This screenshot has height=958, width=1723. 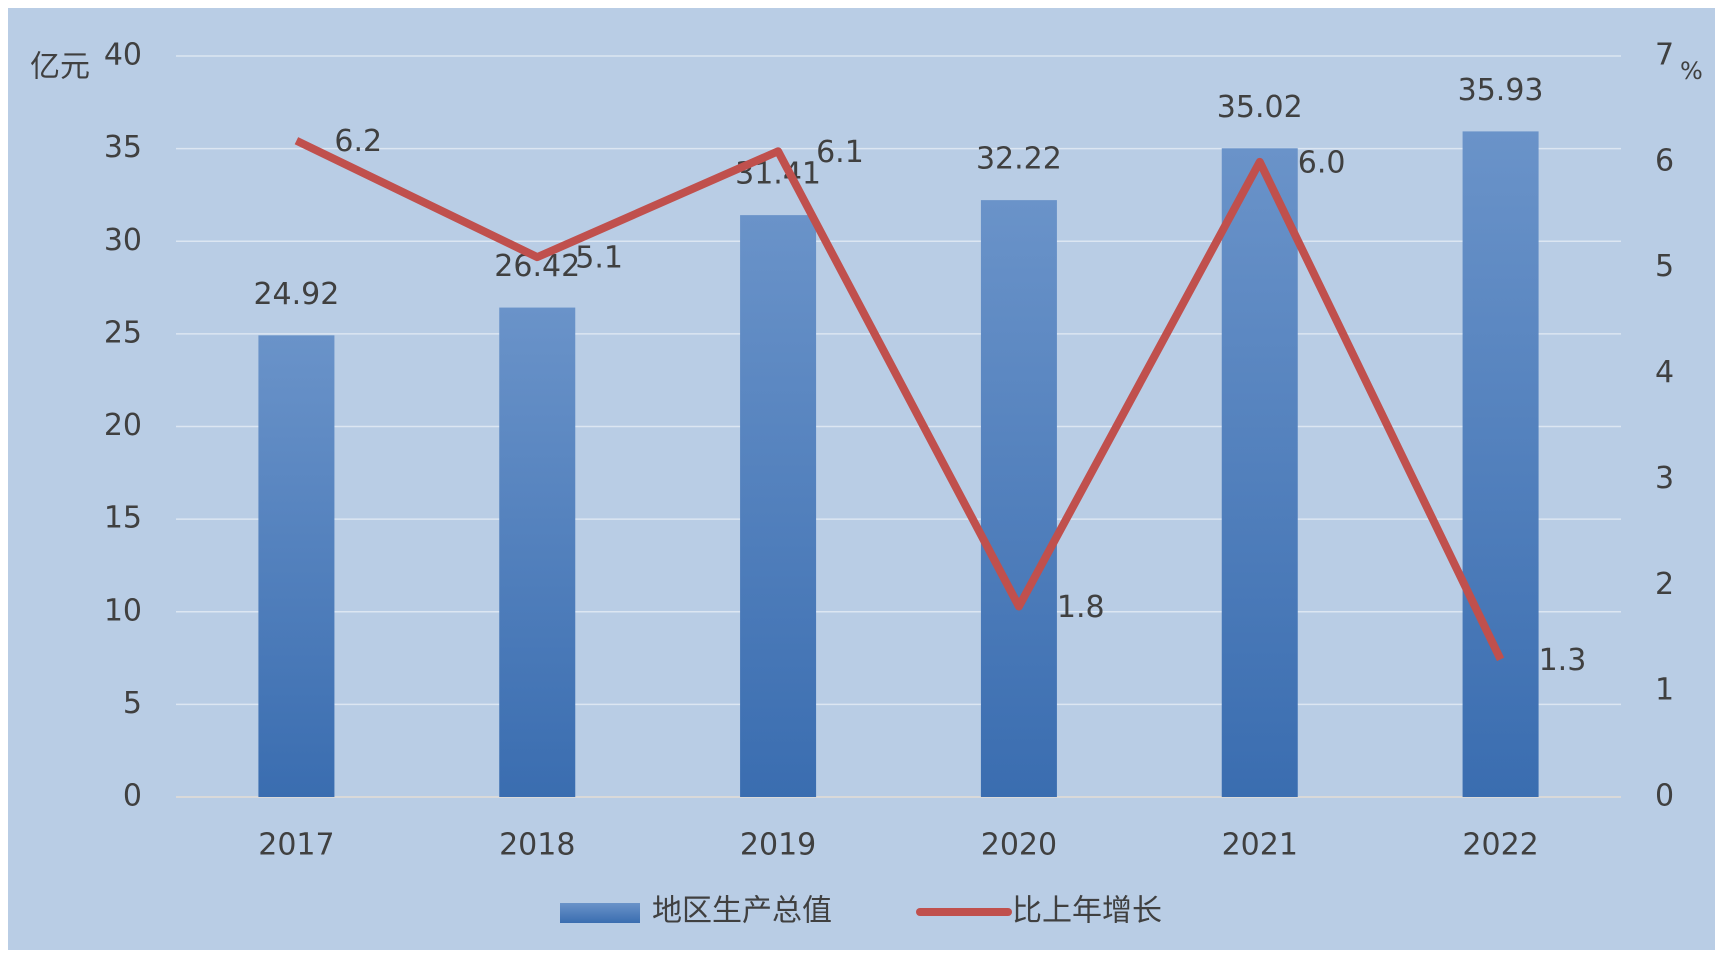 I want to click on y-tick-label: 5, so click(x=132, y=703).